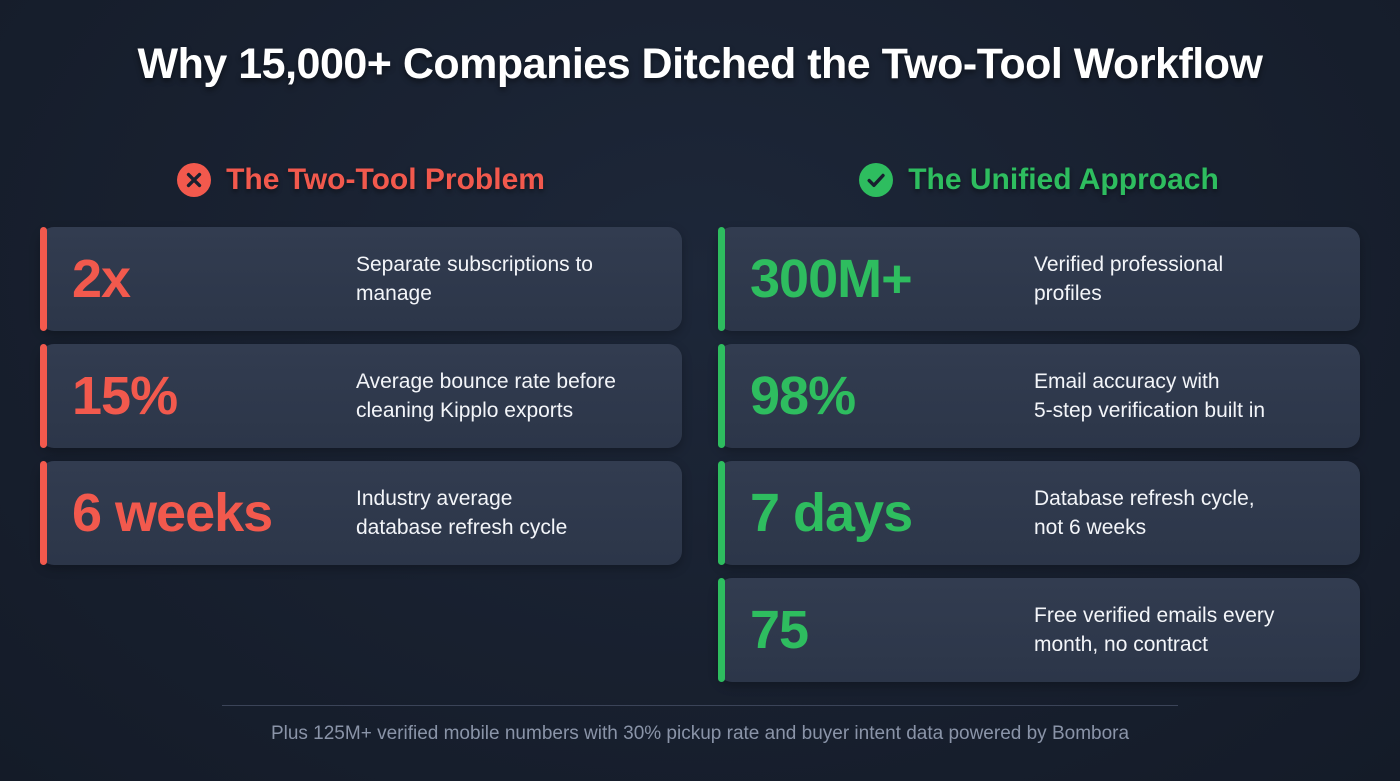 The width and height of the screenshot is (1400, 781). Describe the element at coordinates (876, 180) in the screenshot. I see `check-circle-icon` at that location.